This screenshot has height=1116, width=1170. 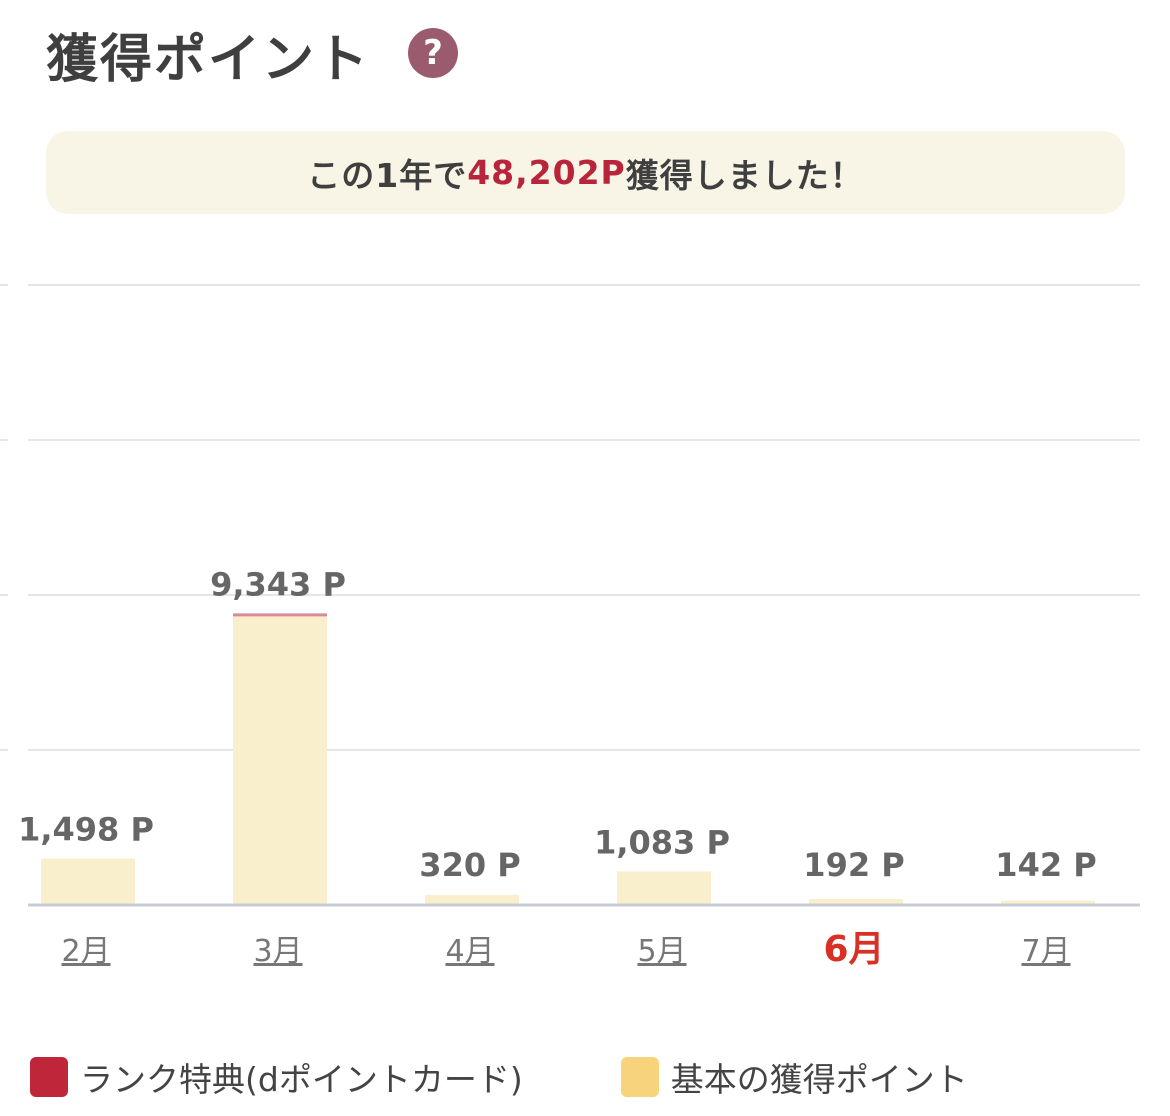 What do you see at coordinates (853, 949) in the screenshot?
I see `x-tick-label: 6月` at bounding box center [853, 949].